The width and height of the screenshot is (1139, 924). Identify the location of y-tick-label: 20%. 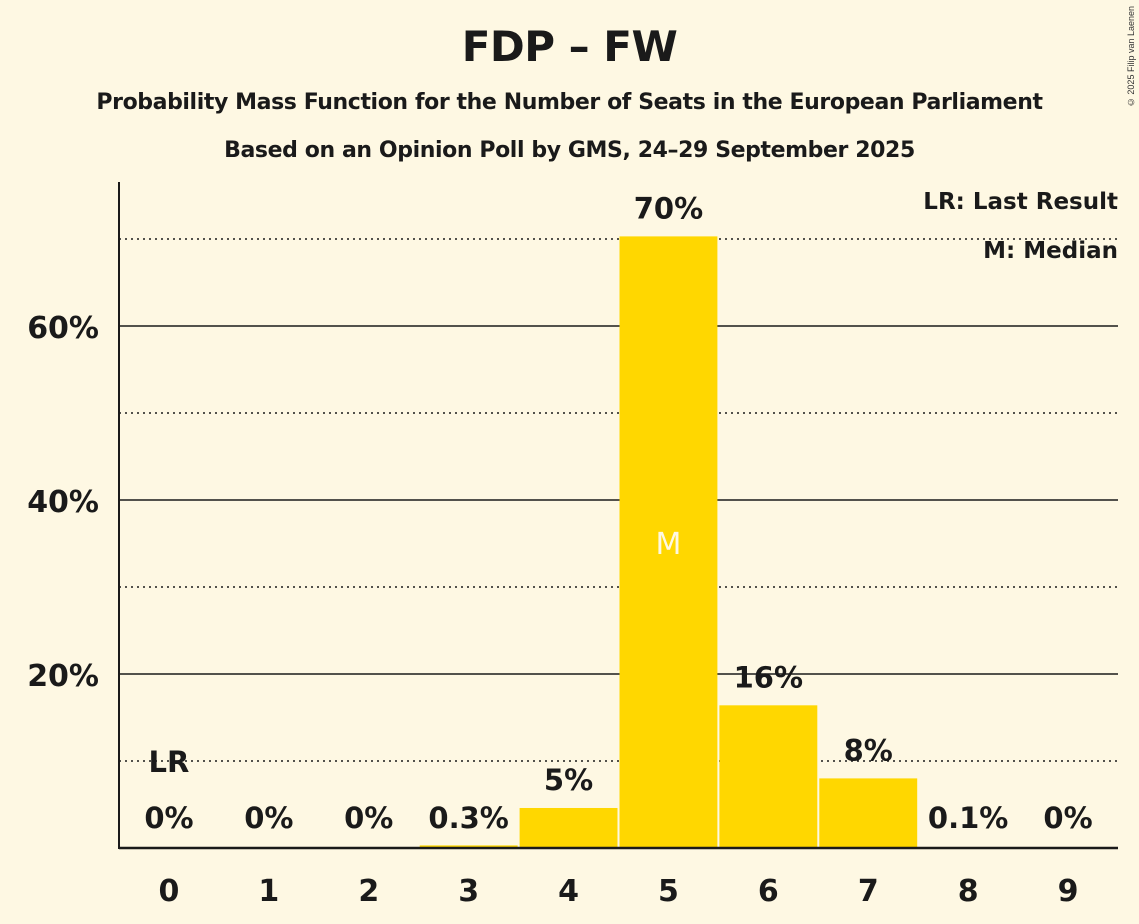
(63, 676).